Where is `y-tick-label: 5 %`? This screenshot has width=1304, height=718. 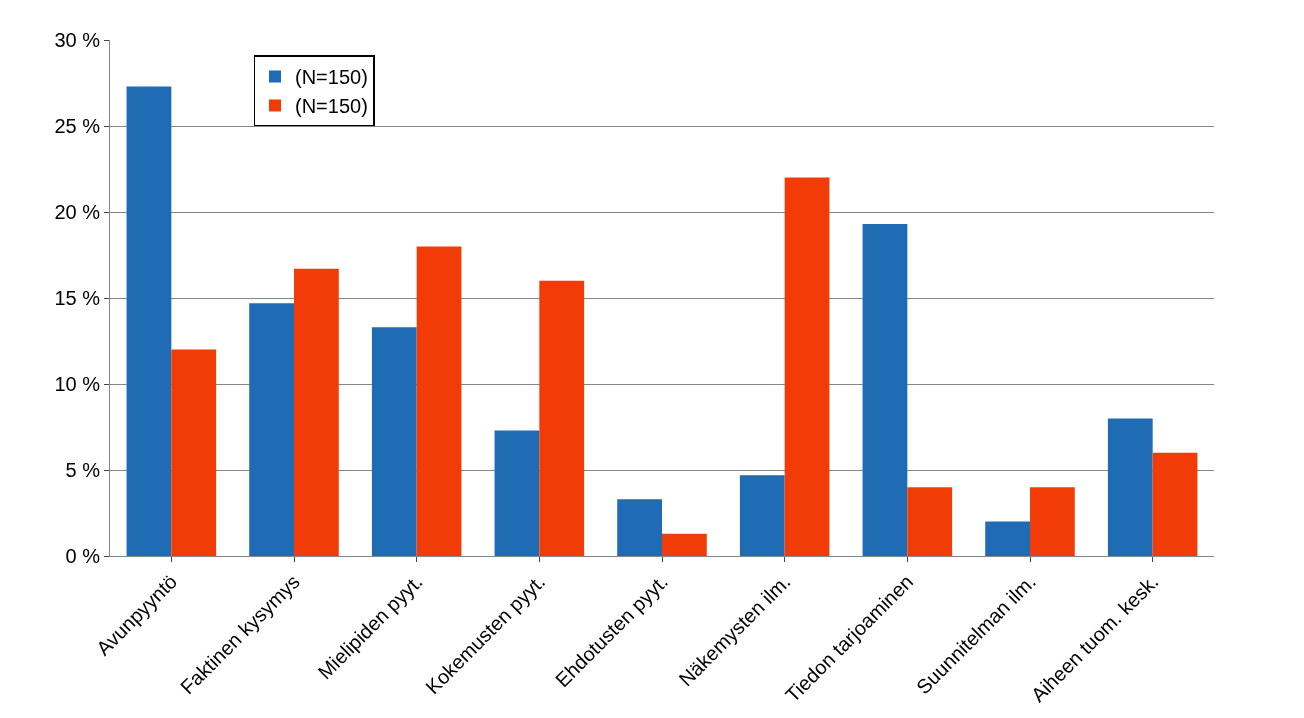 y-tick-label: 5 % is located at coordinates (83, 470).